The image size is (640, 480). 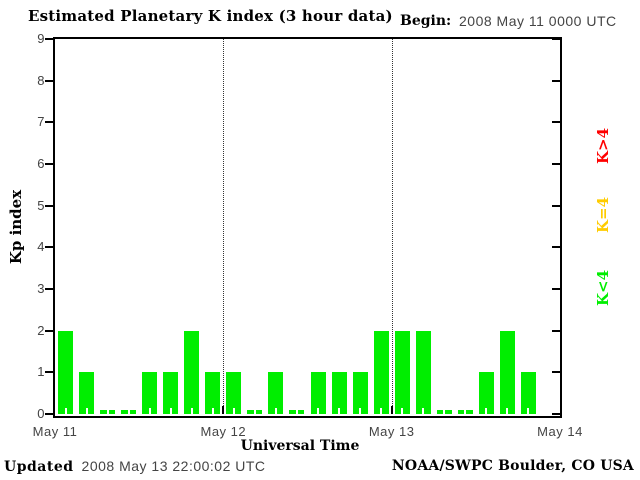 What do you see at coordinates (603, 215) in the screenshot?
I see `legend-item-k-eq-4: K=4` at bounding box center [603, 215].